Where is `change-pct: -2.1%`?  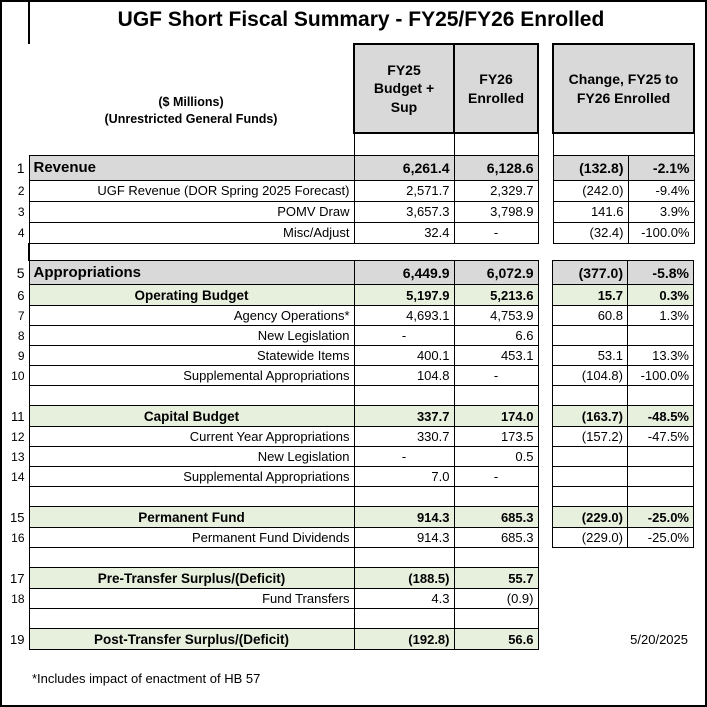 change-pct: -2.1% is located at coordinates (661, 167).